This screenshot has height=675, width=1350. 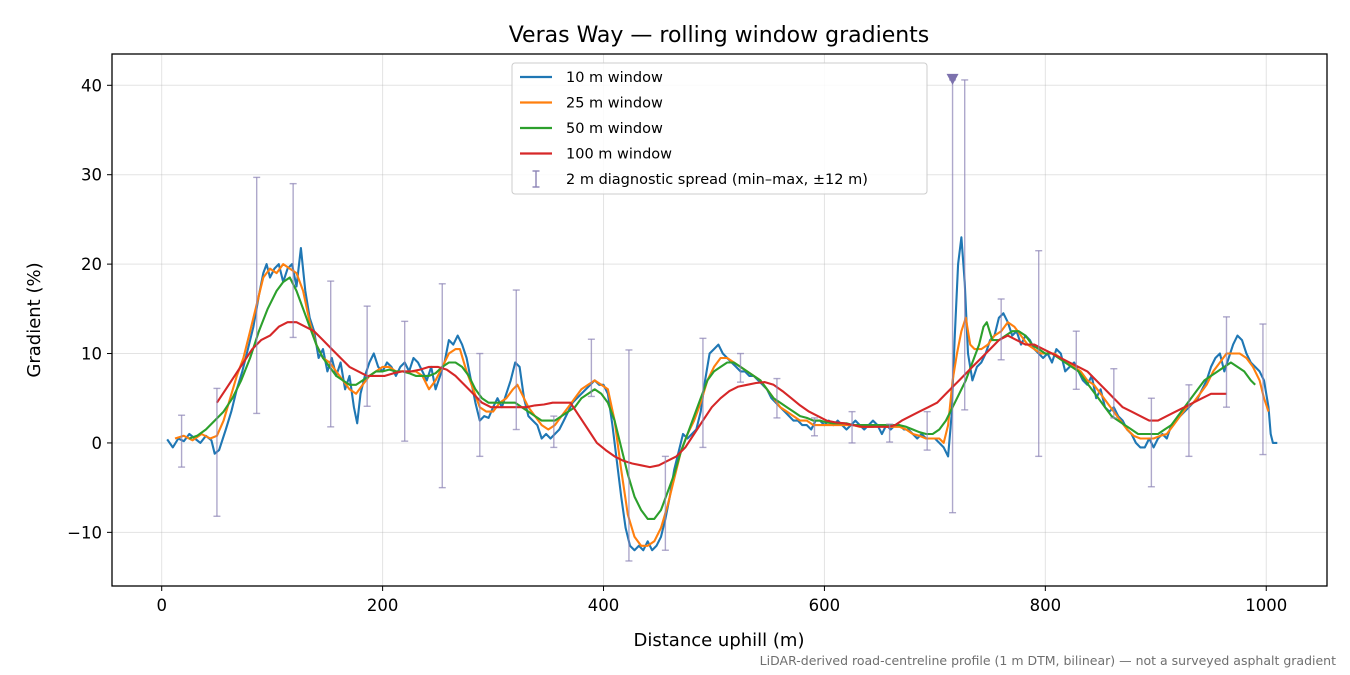 I want to click on x-tick-label: 800, so click(x=1046, y=605).